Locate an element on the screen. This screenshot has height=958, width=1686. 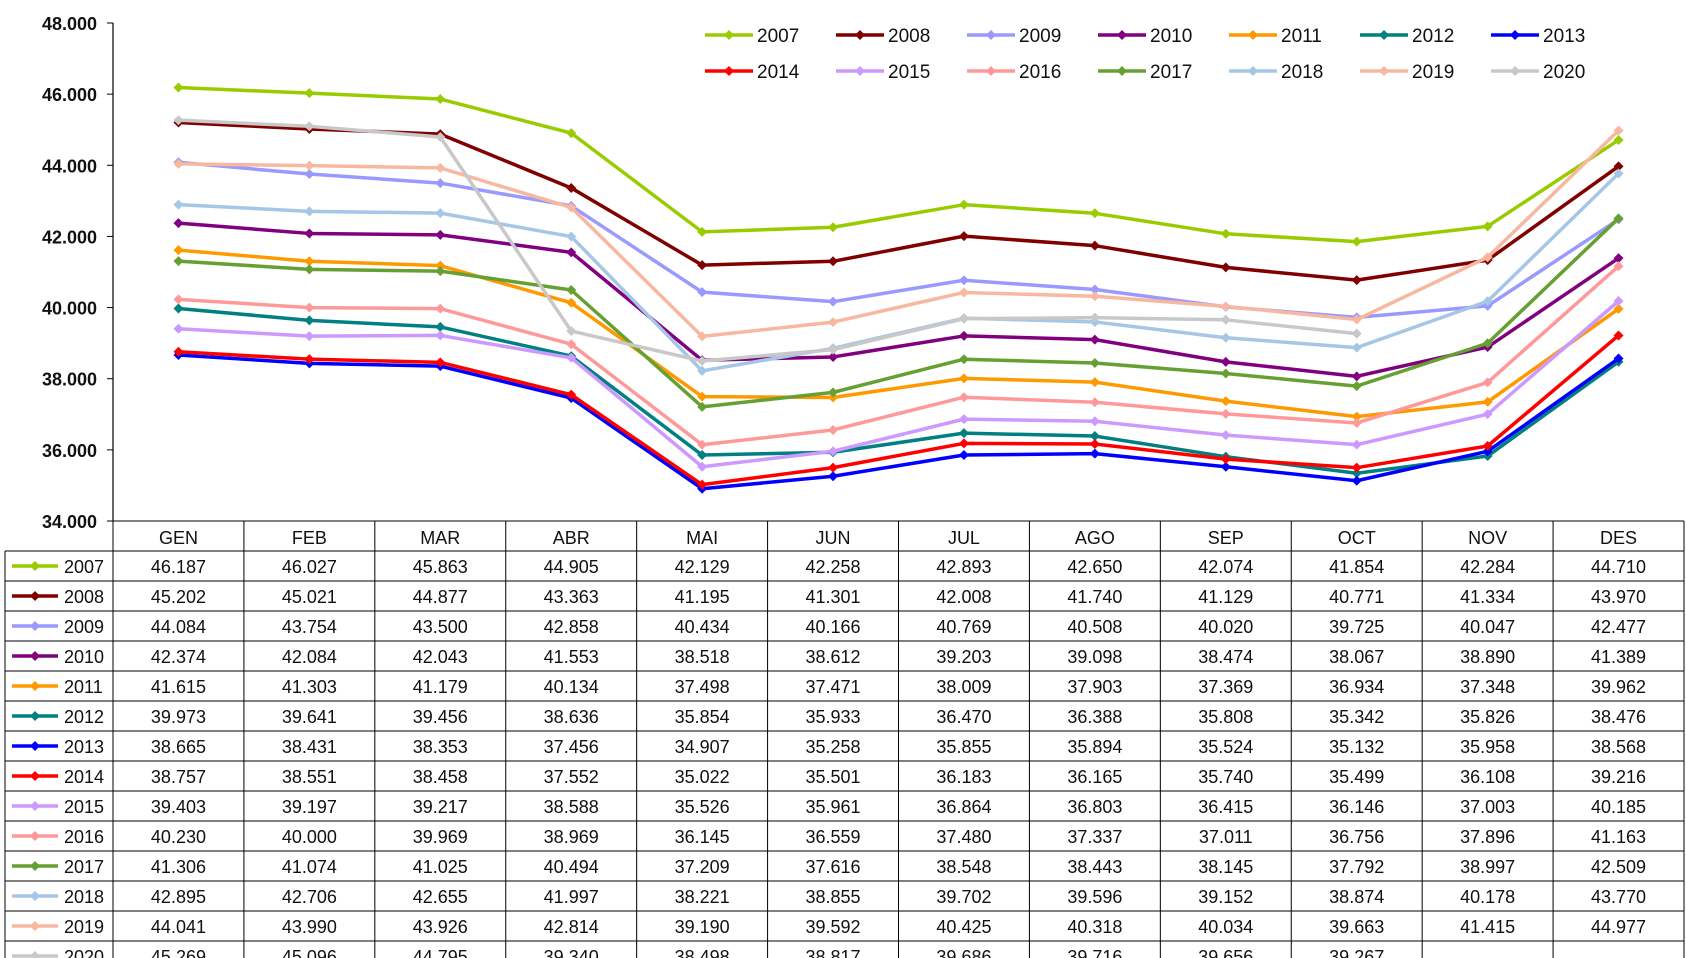
table-cell: 42.074 is located at coordinates (1225, 567).